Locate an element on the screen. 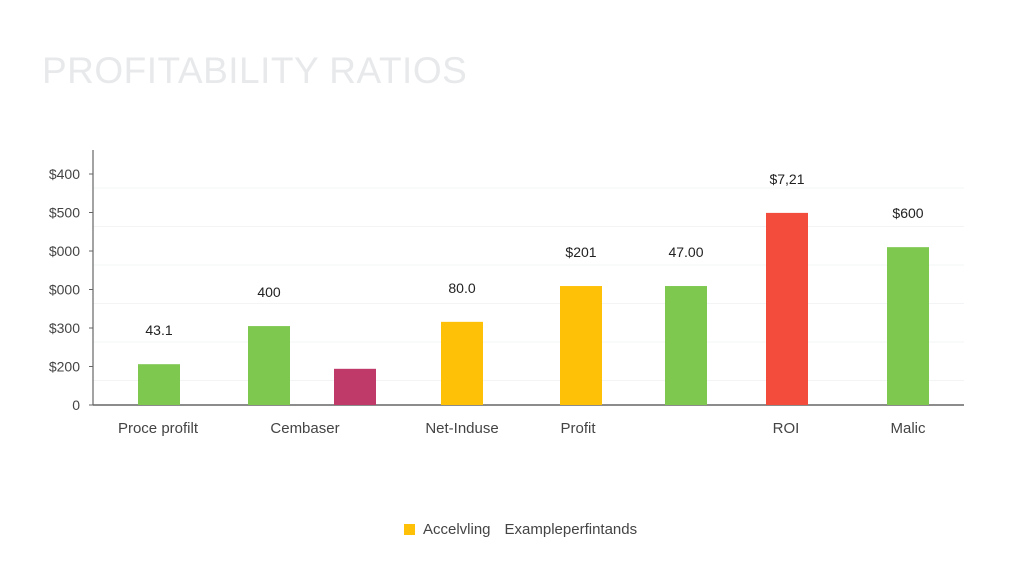 The image size is (1024, 585). x-category-label: Net-Induse is located at coordinates (461, 428).